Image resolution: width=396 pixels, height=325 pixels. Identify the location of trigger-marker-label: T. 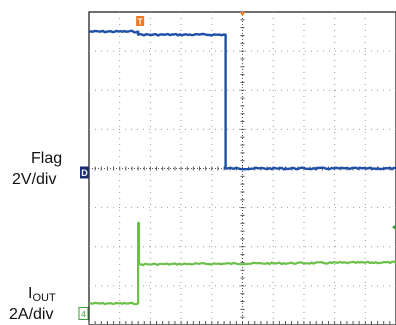
(140, 22).